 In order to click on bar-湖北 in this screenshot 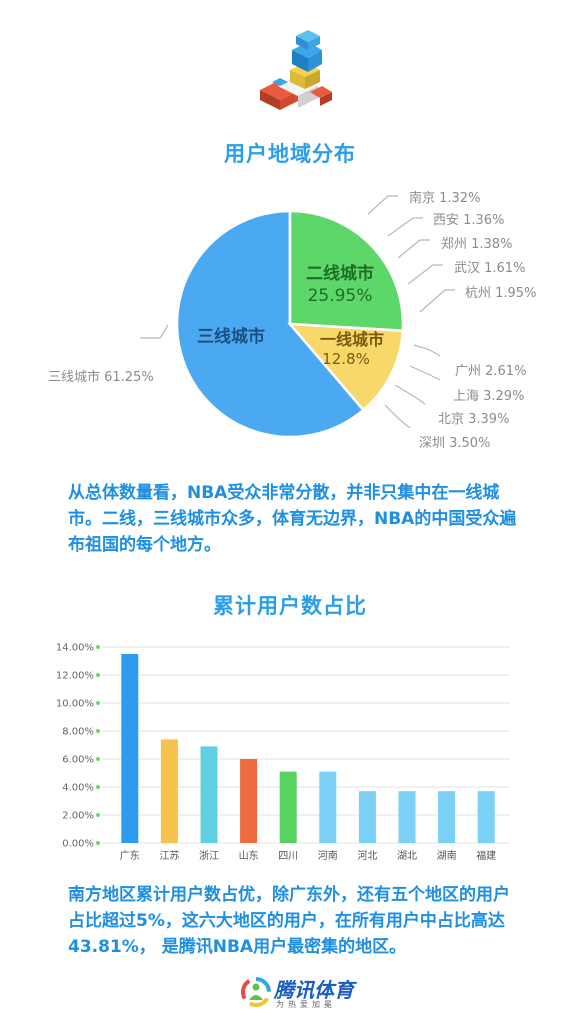, I will do `click(407, 817)`.